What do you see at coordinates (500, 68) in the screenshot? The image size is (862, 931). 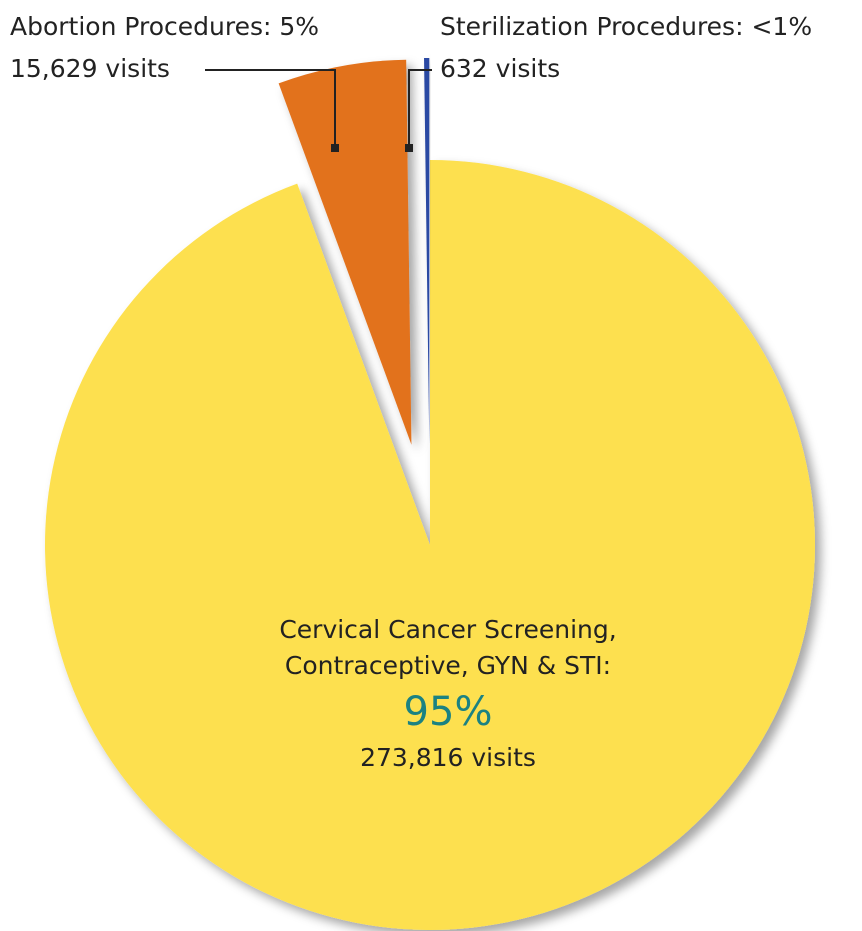 I see `value-label: 632 visits` at bounding box center [500, 68].